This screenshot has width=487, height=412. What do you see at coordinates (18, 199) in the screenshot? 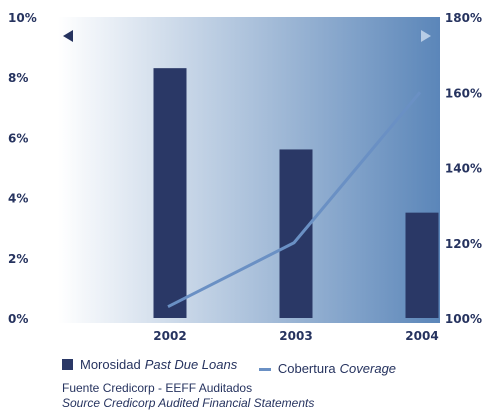
I see `left-axis-tick: 4%` at bounding box center [18, 199].